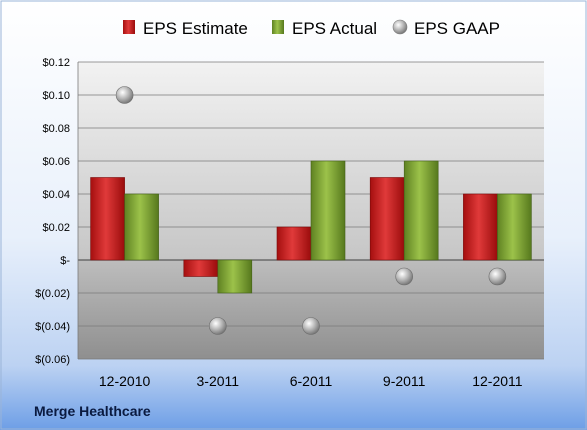 This screenshot has height=430, width=587. I want to click on legend-label-eps-estimate: EPS Estimate, so click(195, 28).